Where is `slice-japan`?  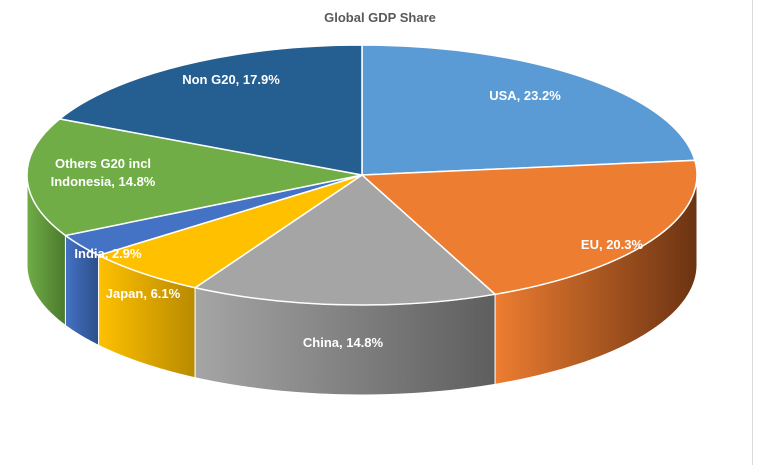 slice-japan is located at coordinates (229, 231).